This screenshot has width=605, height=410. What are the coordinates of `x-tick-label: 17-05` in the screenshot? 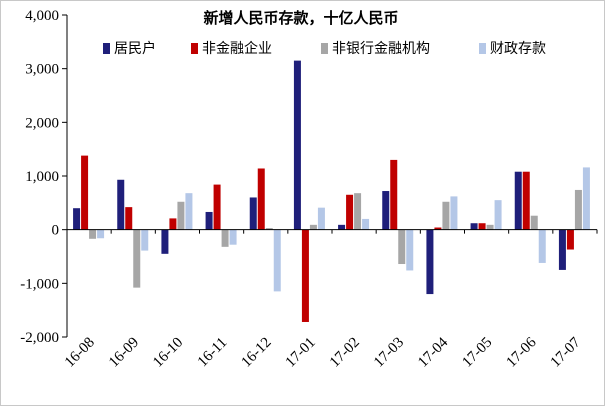 It's located at (477, 353).